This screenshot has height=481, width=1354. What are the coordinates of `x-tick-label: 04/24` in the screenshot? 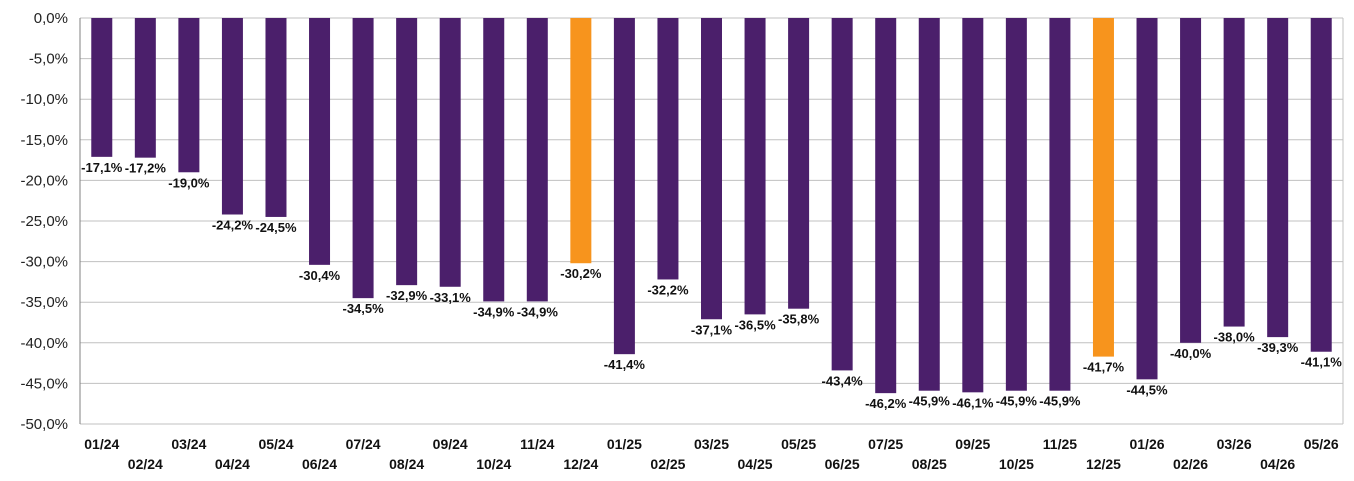 It's located at (232, 464).